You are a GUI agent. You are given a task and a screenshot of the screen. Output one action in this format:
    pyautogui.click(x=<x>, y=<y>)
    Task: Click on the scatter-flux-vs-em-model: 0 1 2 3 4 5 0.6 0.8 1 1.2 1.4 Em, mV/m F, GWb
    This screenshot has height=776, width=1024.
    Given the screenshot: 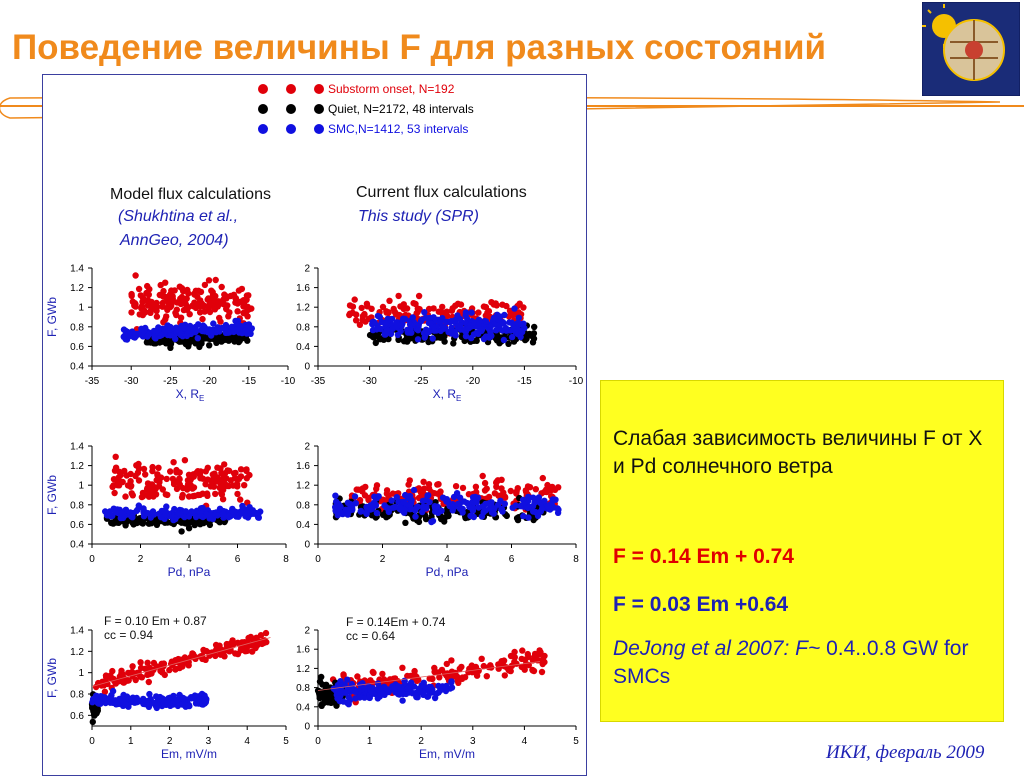 What is the action you would take?
    pyautogui.click(x=167, y=694)
    